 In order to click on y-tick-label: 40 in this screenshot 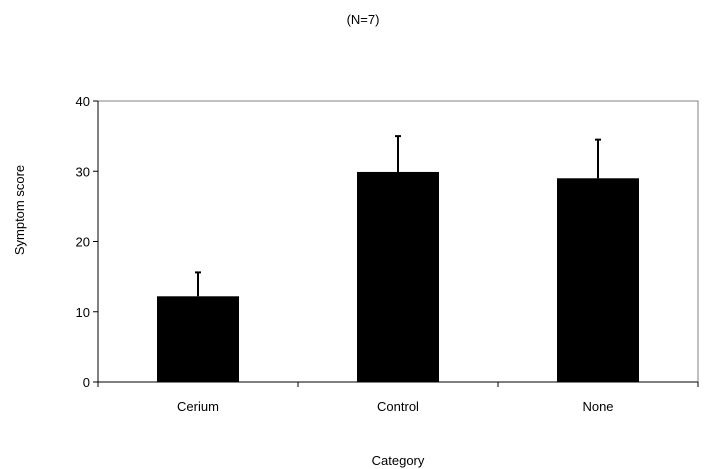, I will do `click(83, 101)`.